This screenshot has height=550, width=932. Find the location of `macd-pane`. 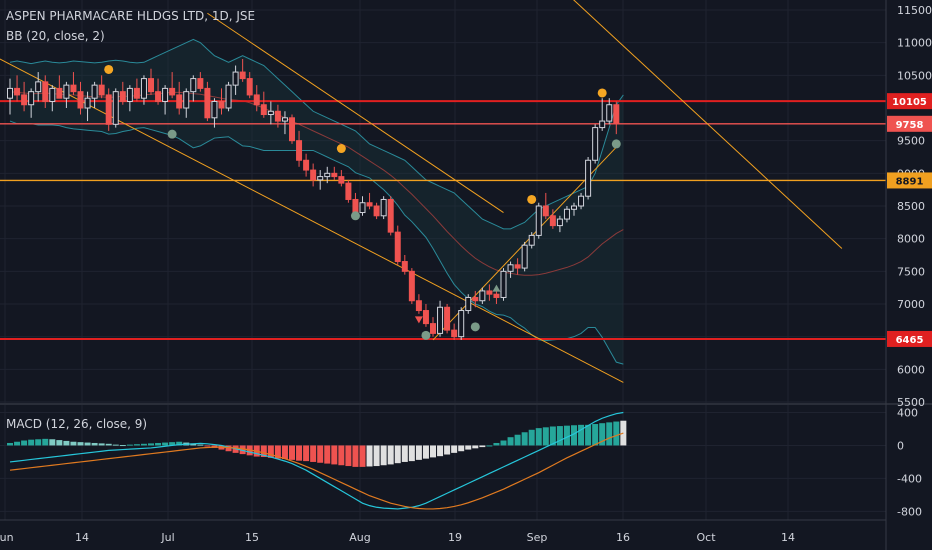

macd-pane is located at coordinates (317, 460).